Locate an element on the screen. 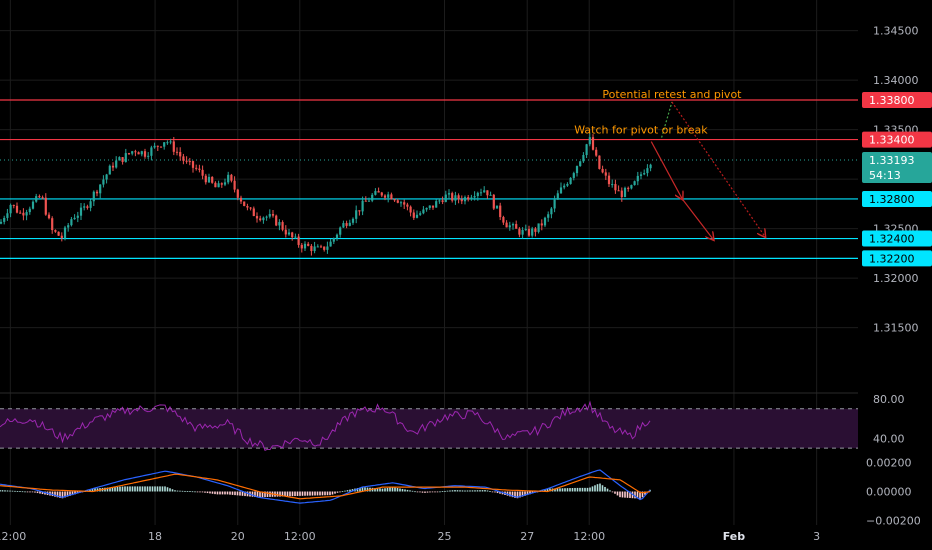  macd-line is located at coordinates (325, 486).